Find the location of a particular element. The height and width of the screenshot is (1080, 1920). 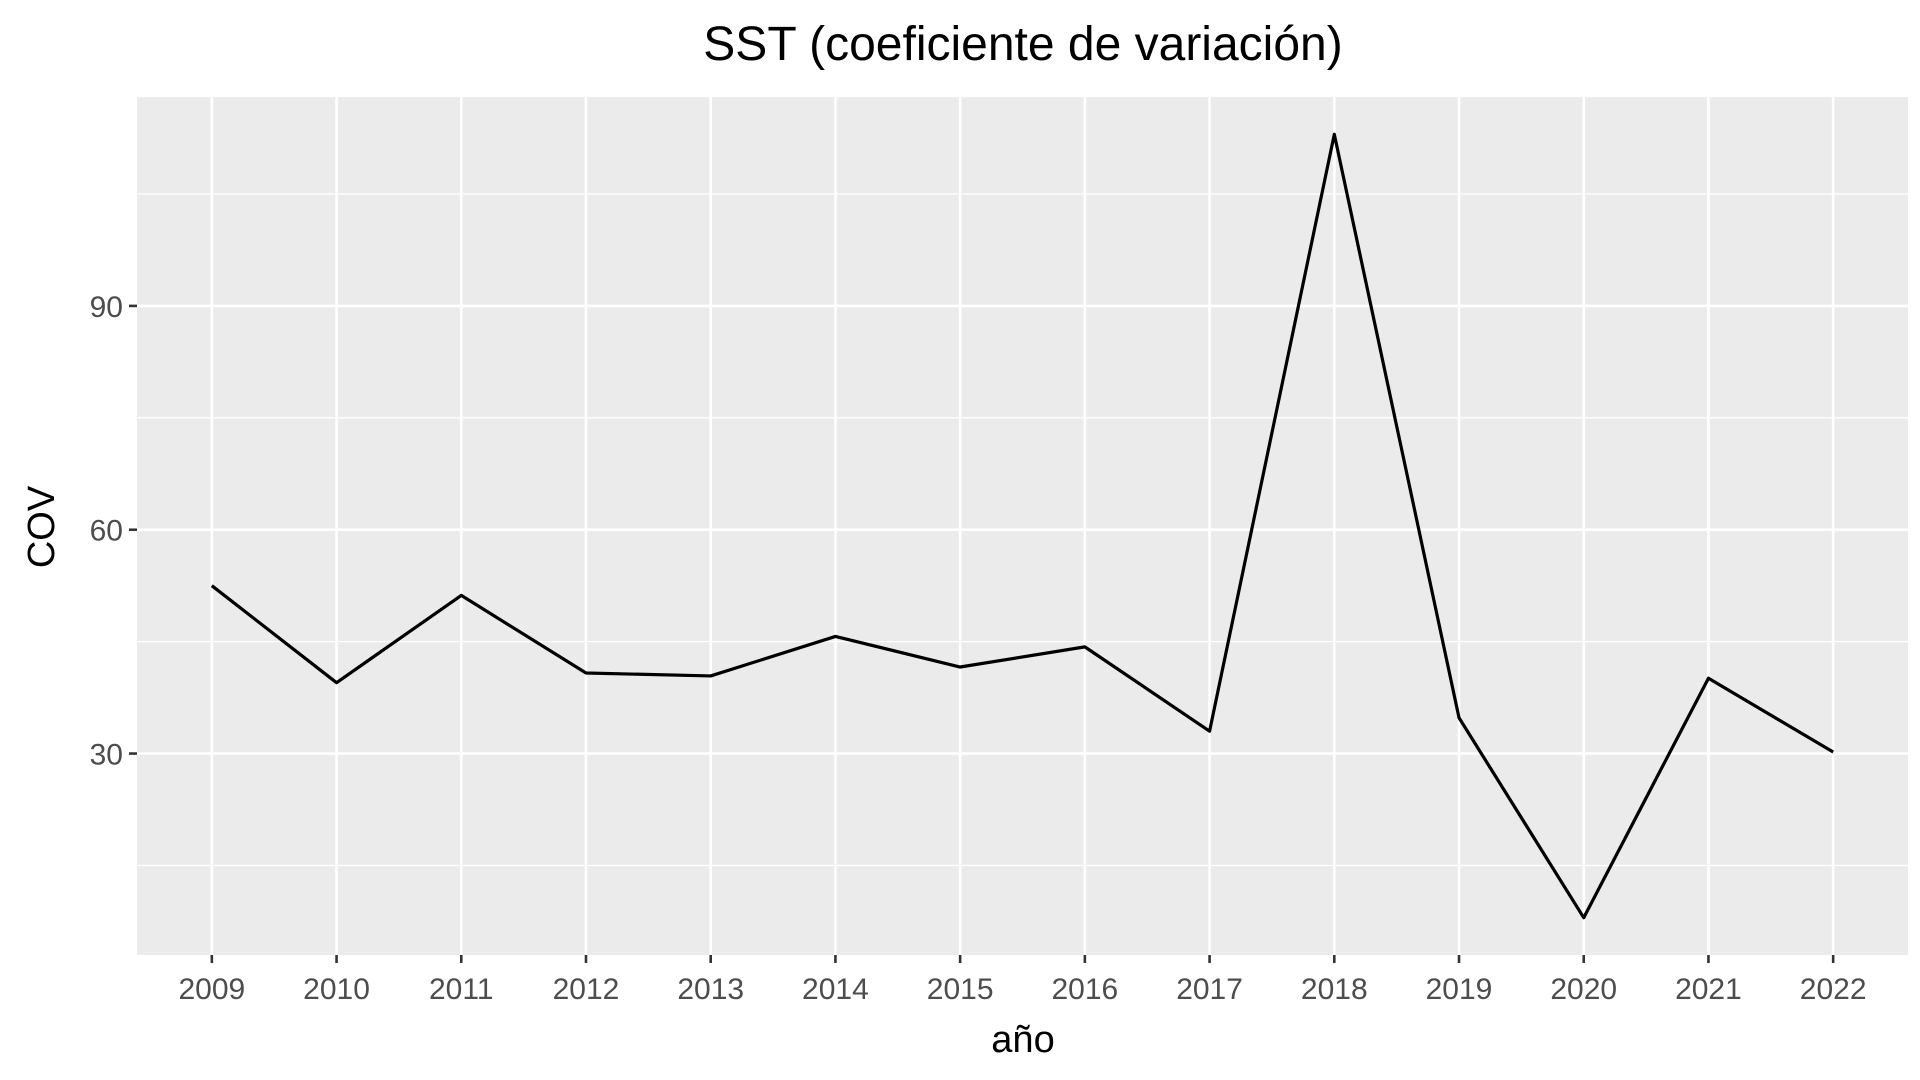

x-tick-label: 2014 is located at coordinates (835, 989).